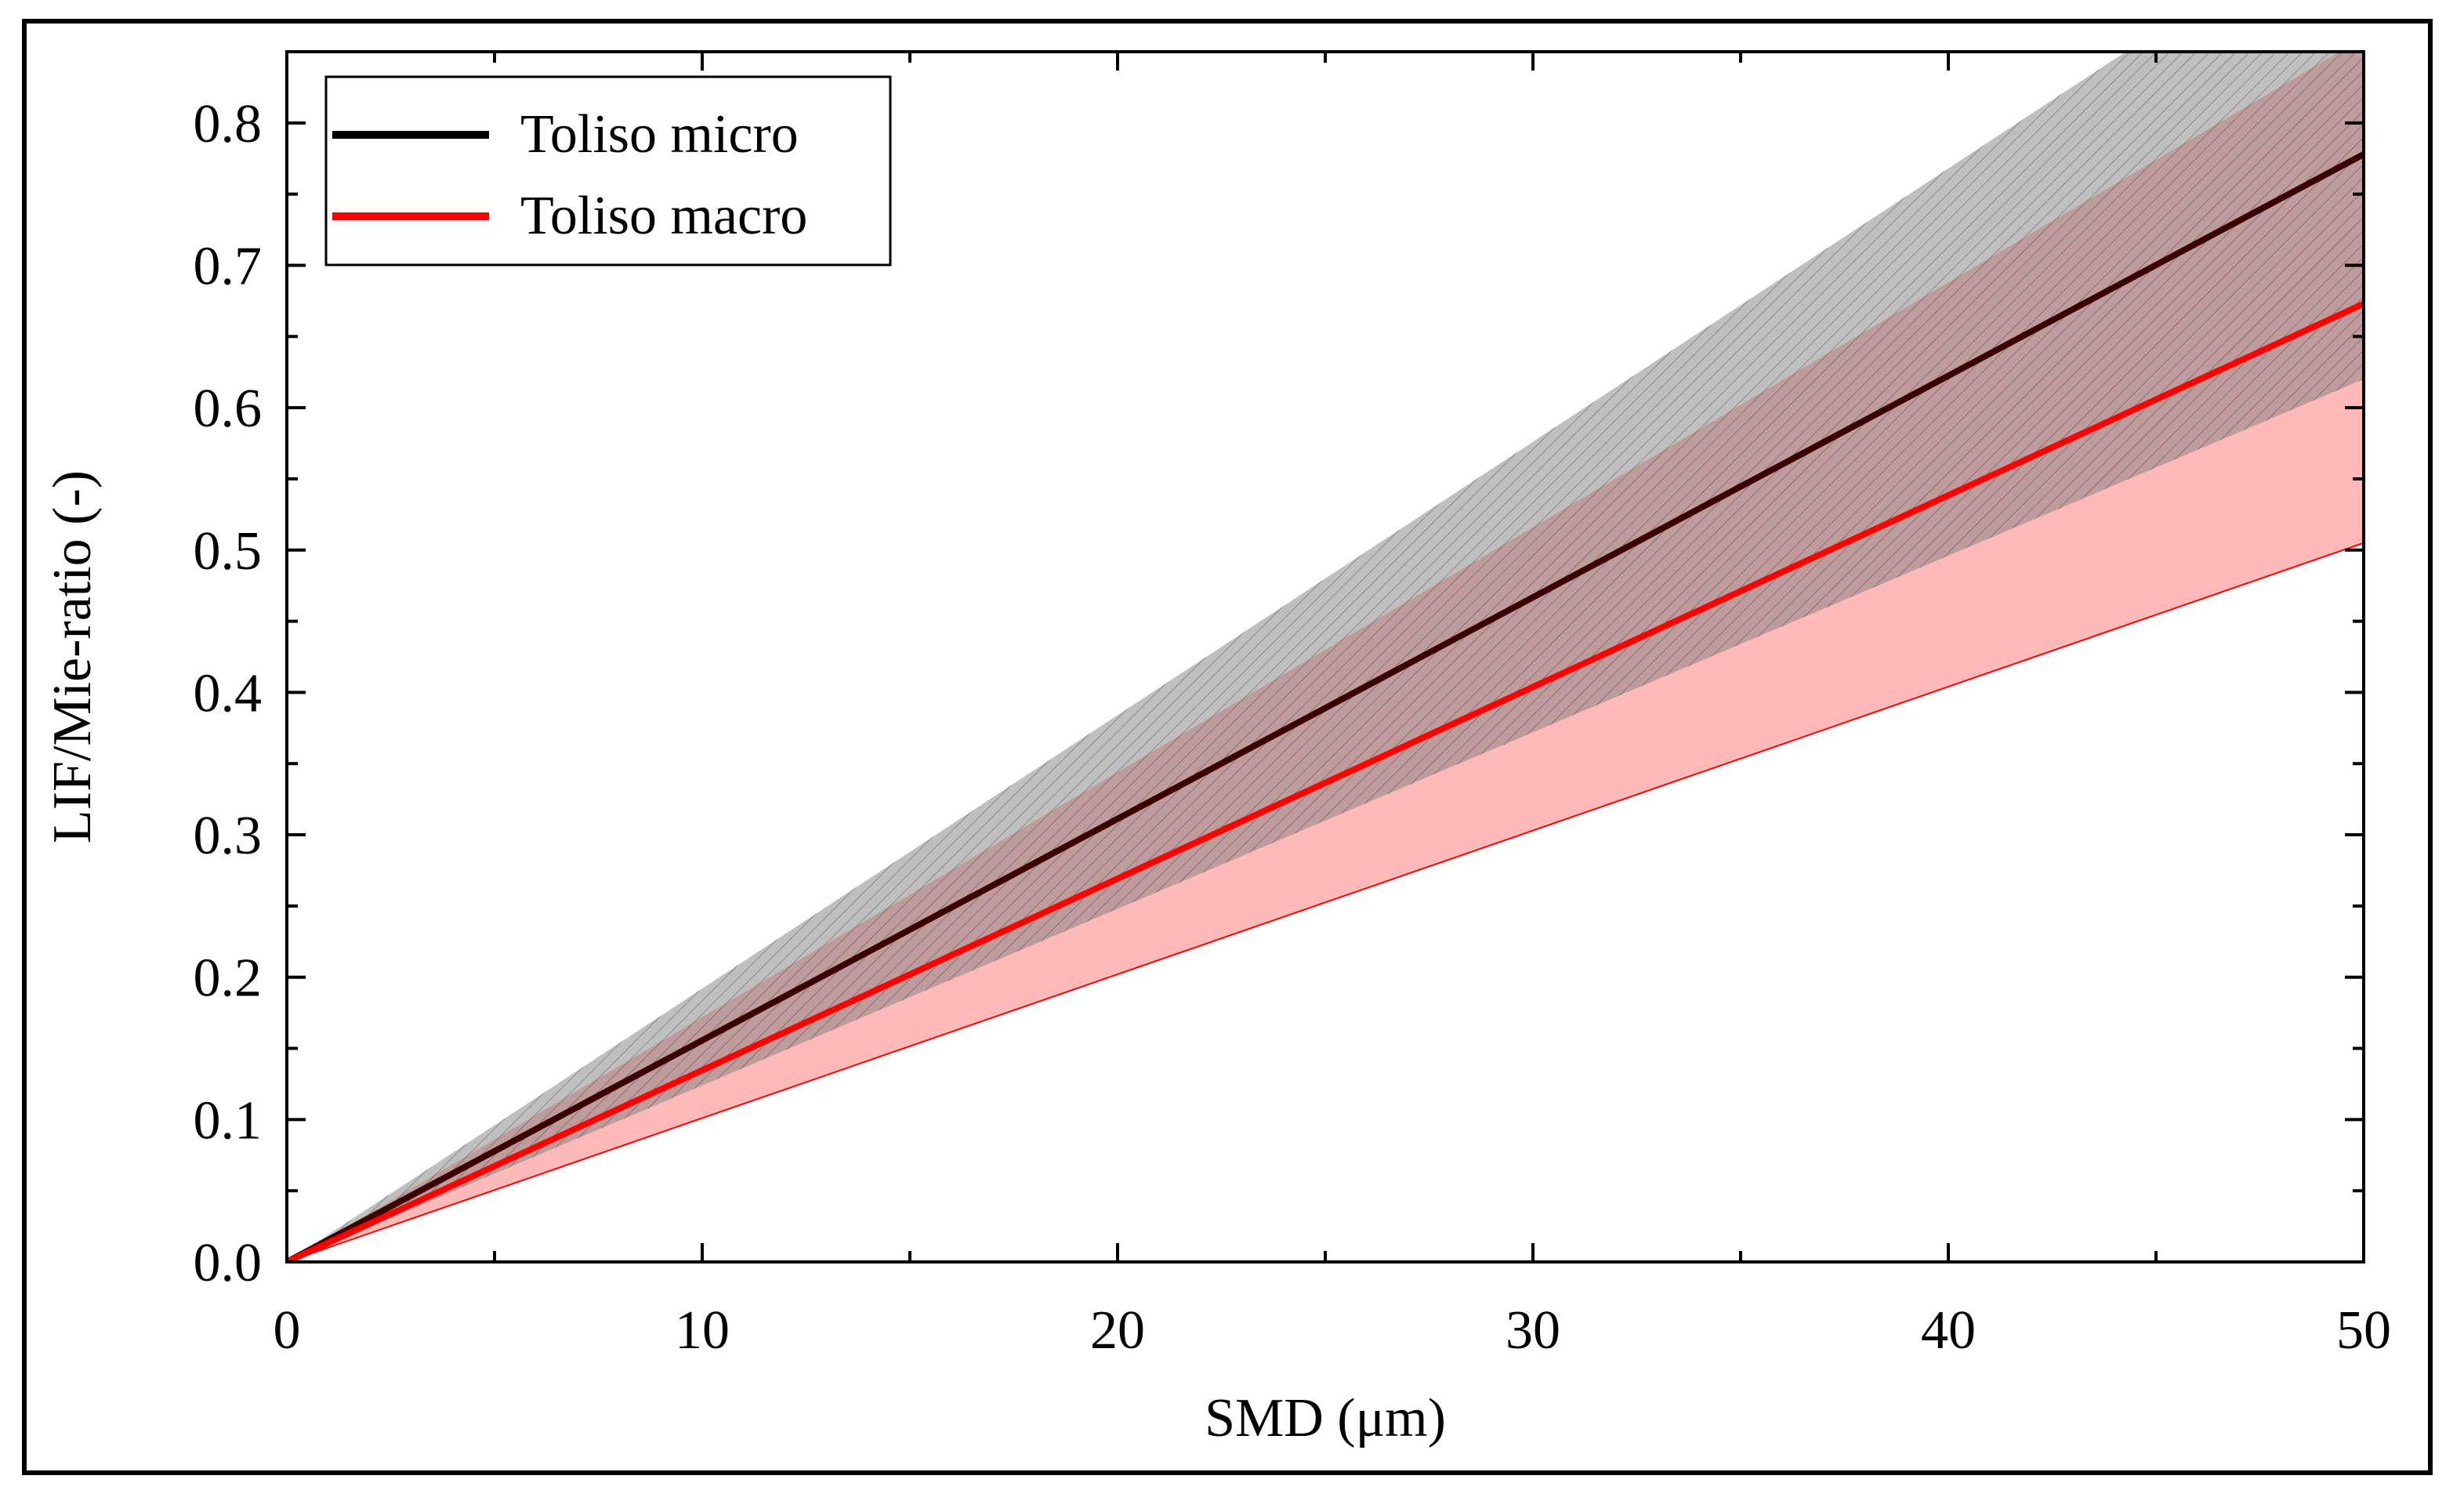 This screenshot has width=2464, height=1501. I want to click on x-axis-title: SMD (μm), so click(1325, 1418).